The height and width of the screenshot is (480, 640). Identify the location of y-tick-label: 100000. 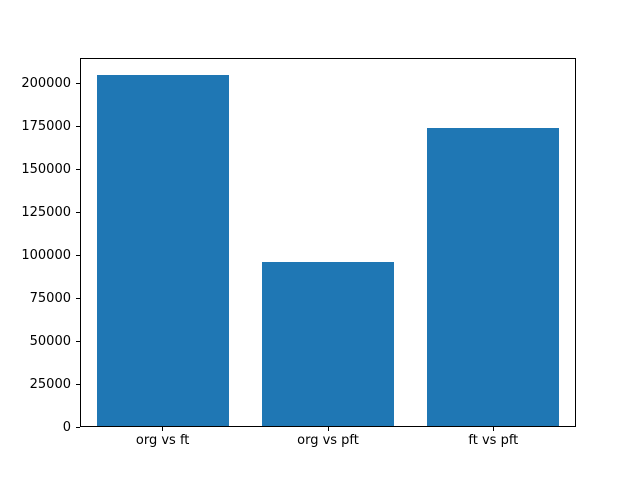
(46, 255).